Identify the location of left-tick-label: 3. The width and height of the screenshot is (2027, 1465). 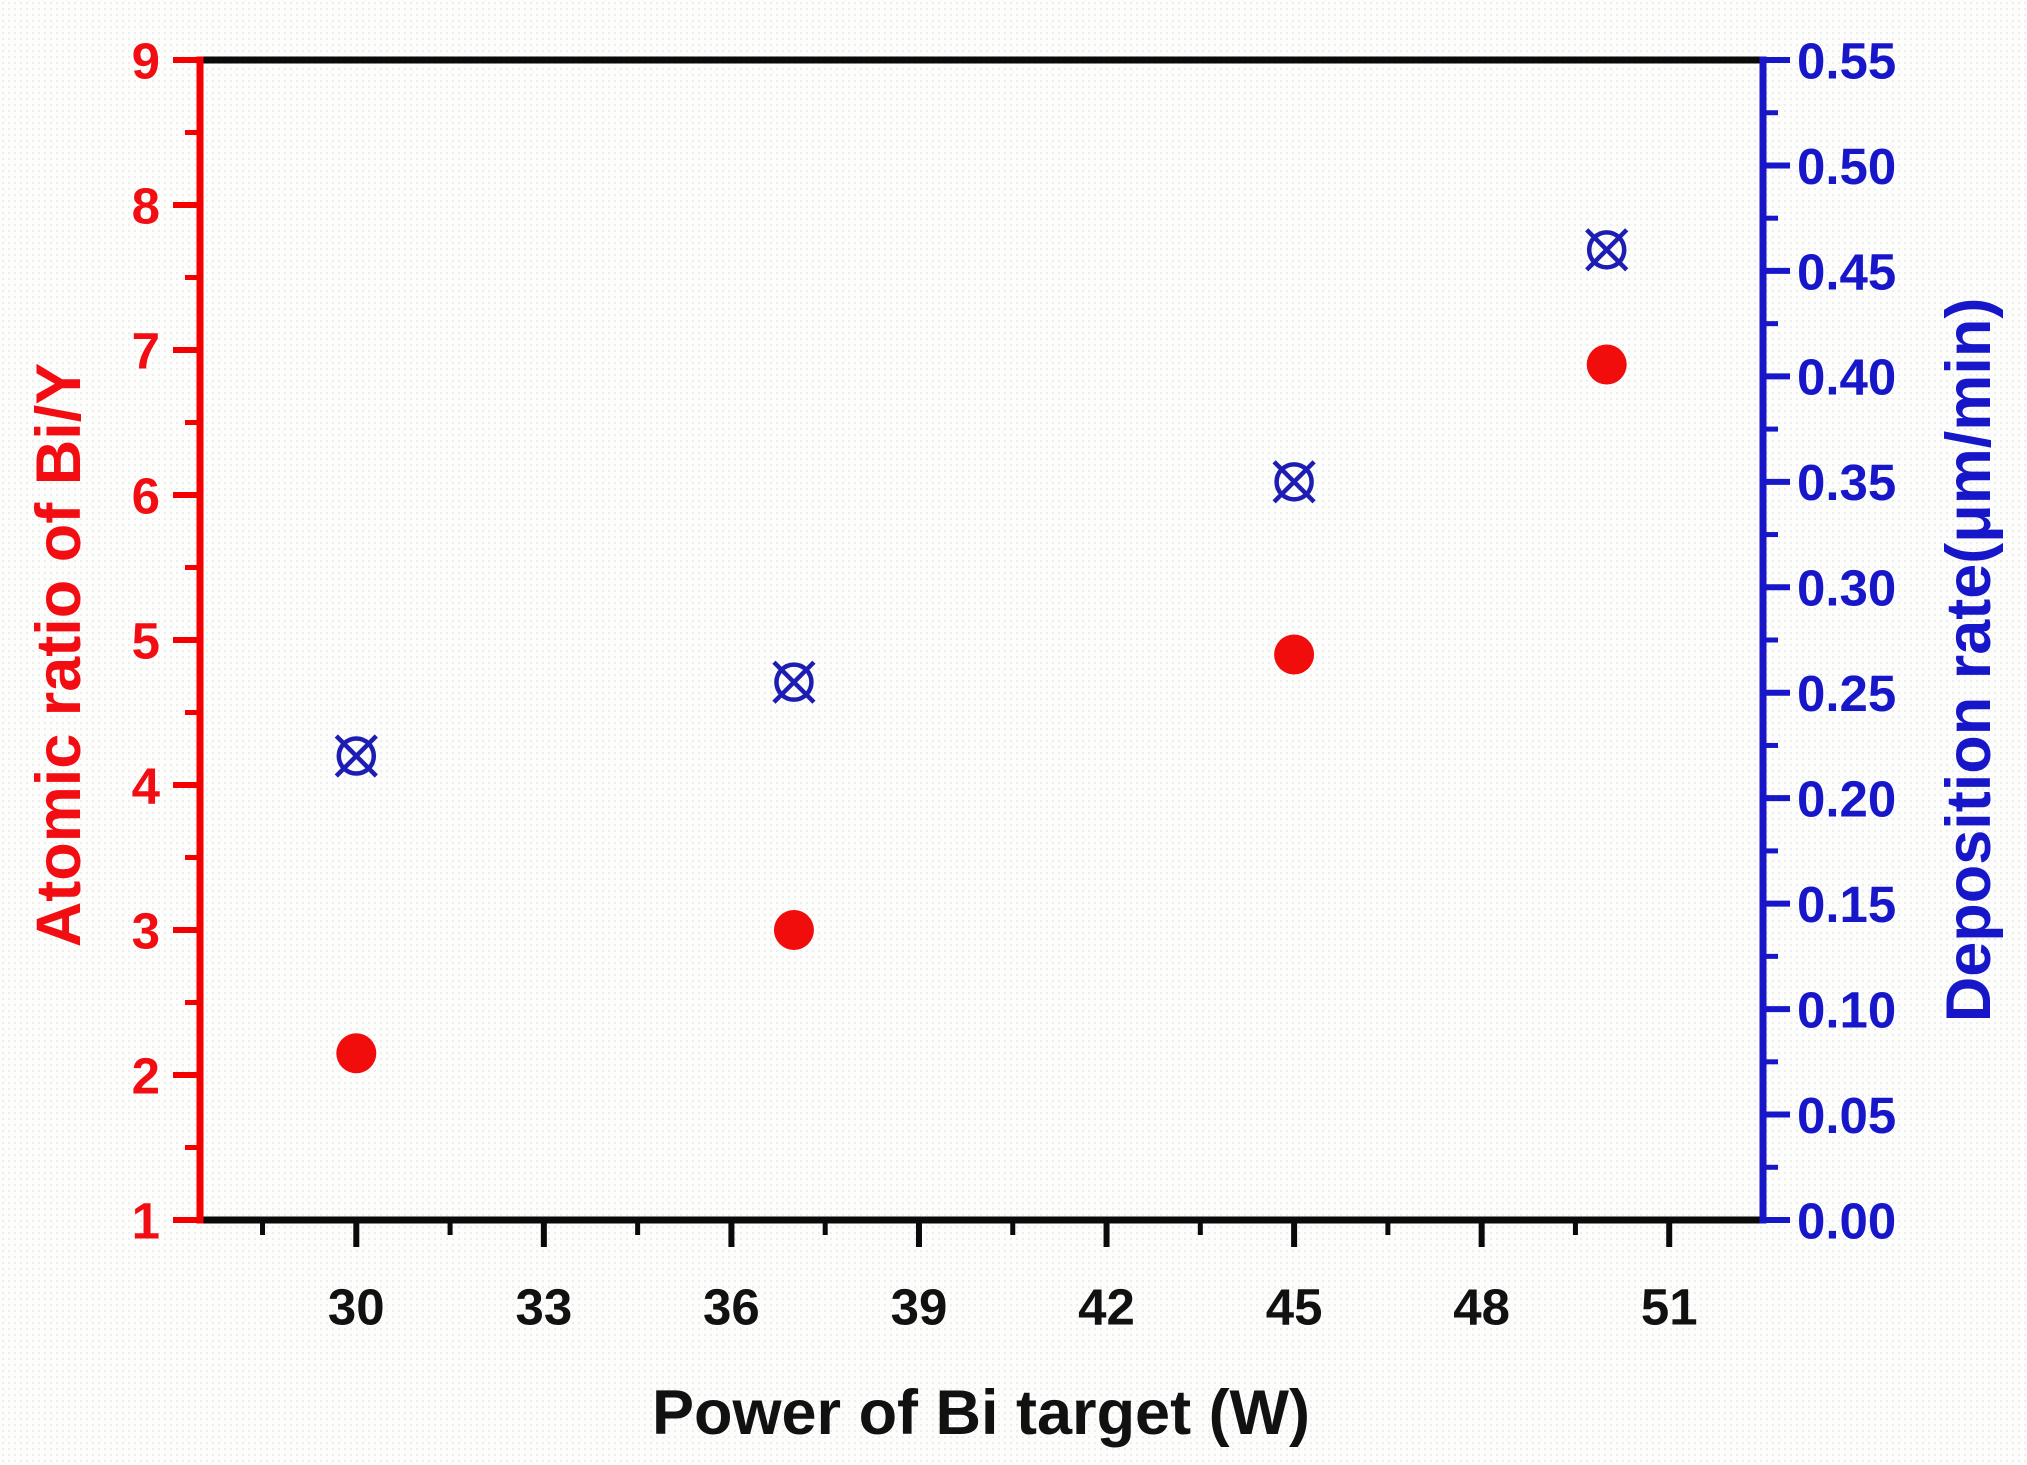
(146, 930).